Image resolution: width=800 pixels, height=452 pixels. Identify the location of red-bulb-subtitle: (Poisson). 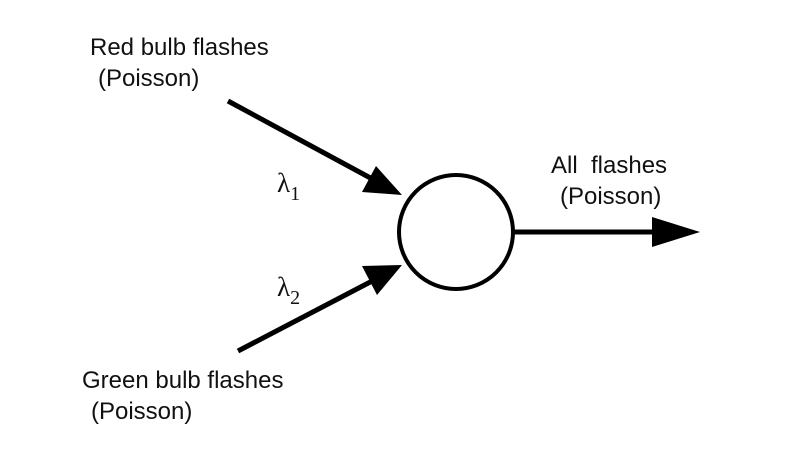
(183, 78).